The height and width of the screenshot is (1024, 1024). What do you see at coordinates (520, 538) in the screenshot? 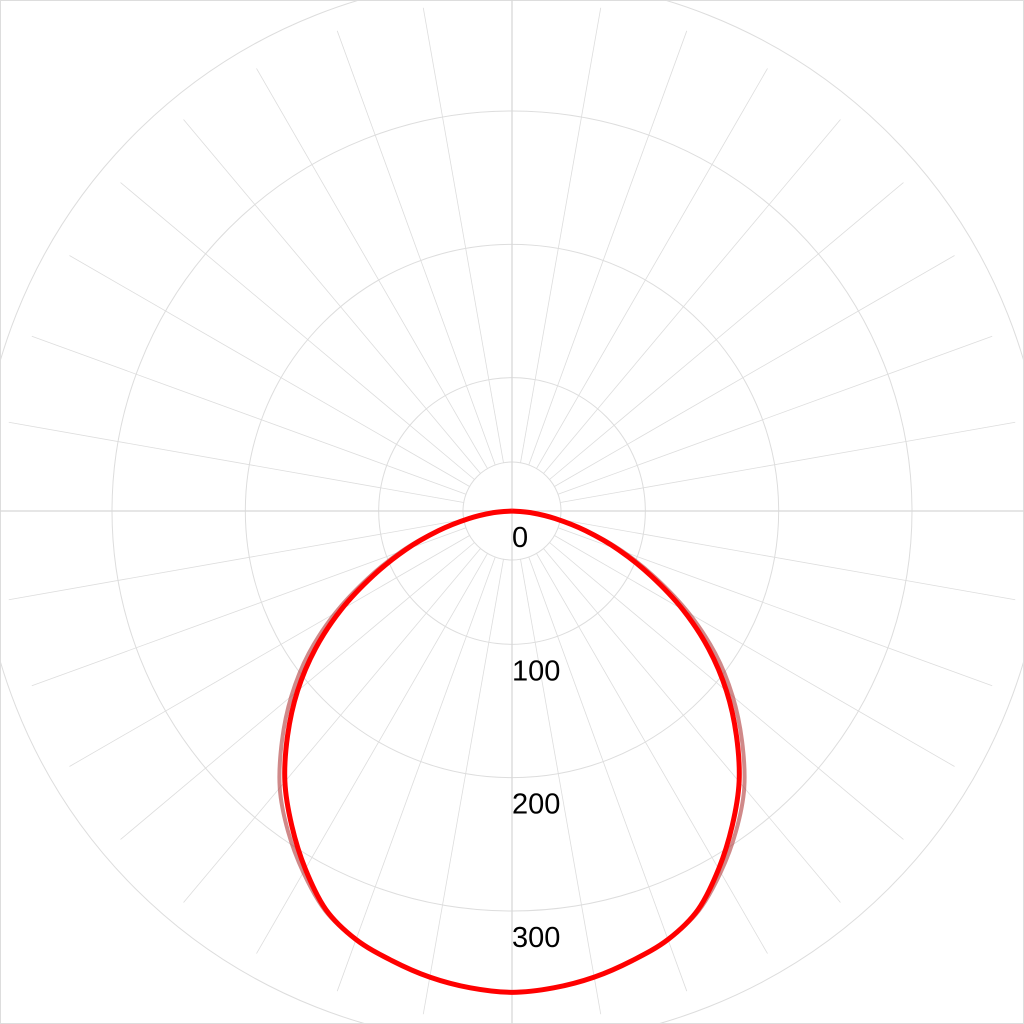
I see `radial-tick-label: 0` at bounding box center [520, 538].